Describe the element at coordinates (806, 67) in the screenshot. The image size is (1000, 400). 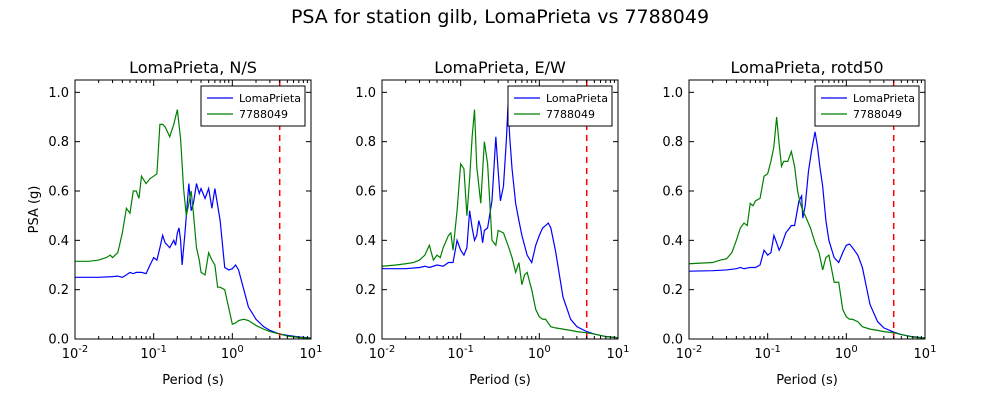
I see `panel-title: LomaPrieta, rotd50` at that location.